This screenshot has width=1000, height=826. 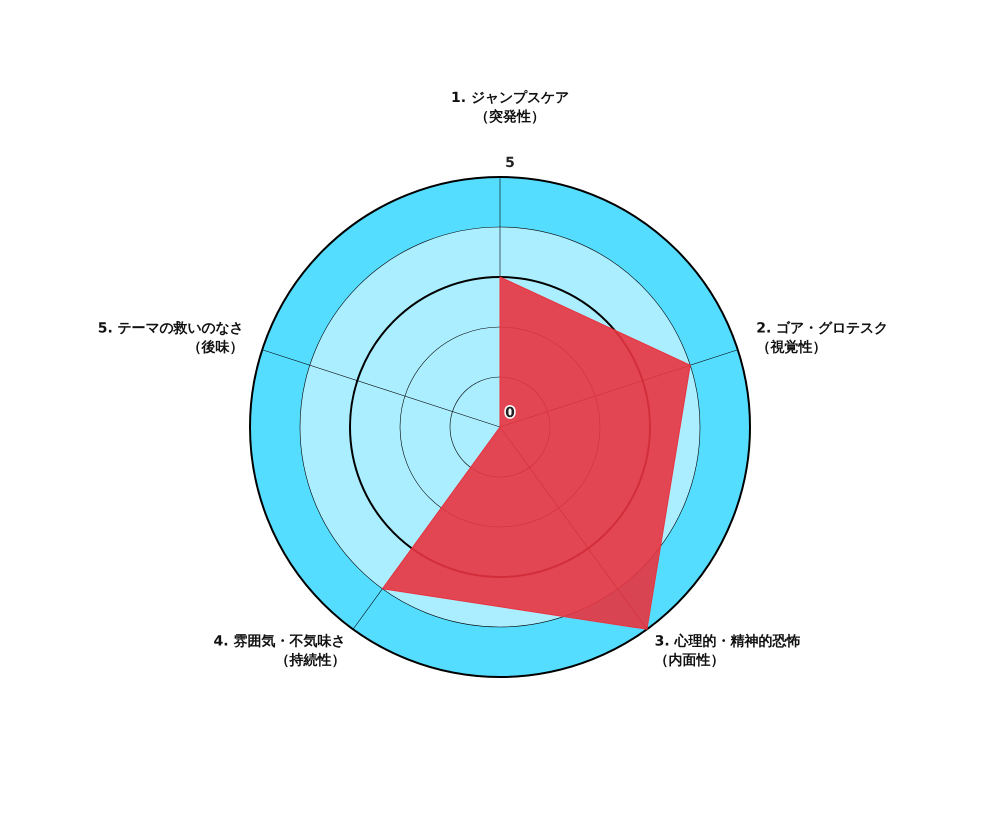 What do you see at coordinates (279, 651) in the screenshot?
I see `spoke-label: 4. 雰囲気・不気味さ（持続性）` at bounding box center [279, 651].